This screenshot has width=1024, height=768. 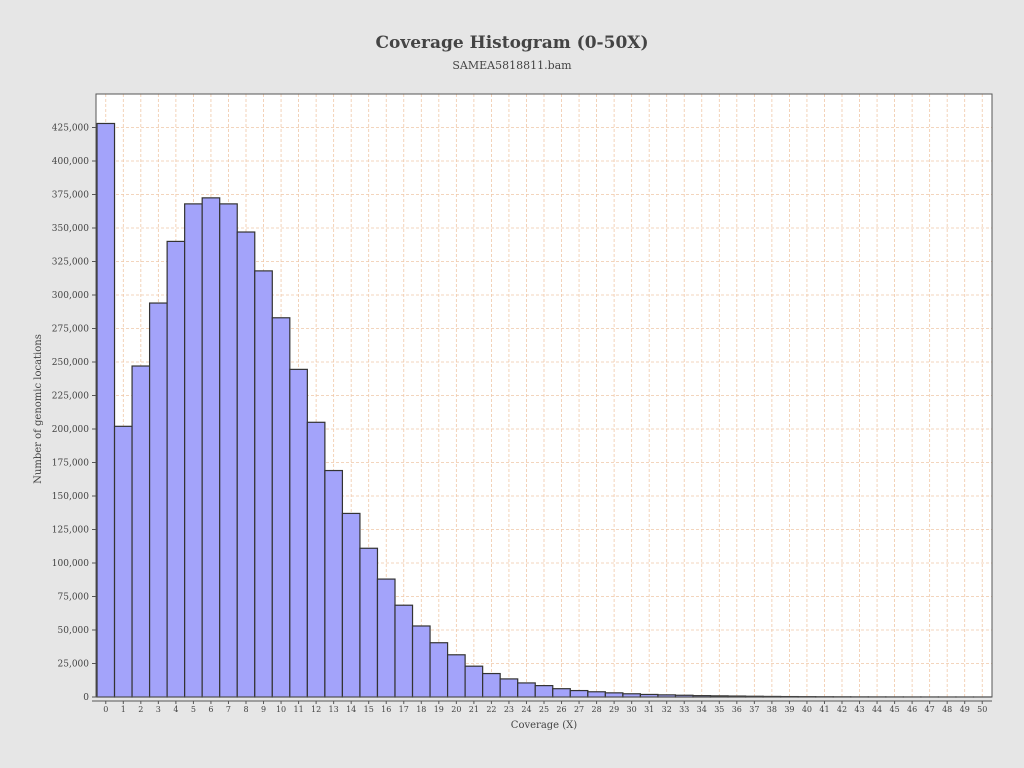 What do you see at coordinates (70, 564) in the screenshot?
I see `y-tick-label: 100,000` at bounding box center [70, 564].